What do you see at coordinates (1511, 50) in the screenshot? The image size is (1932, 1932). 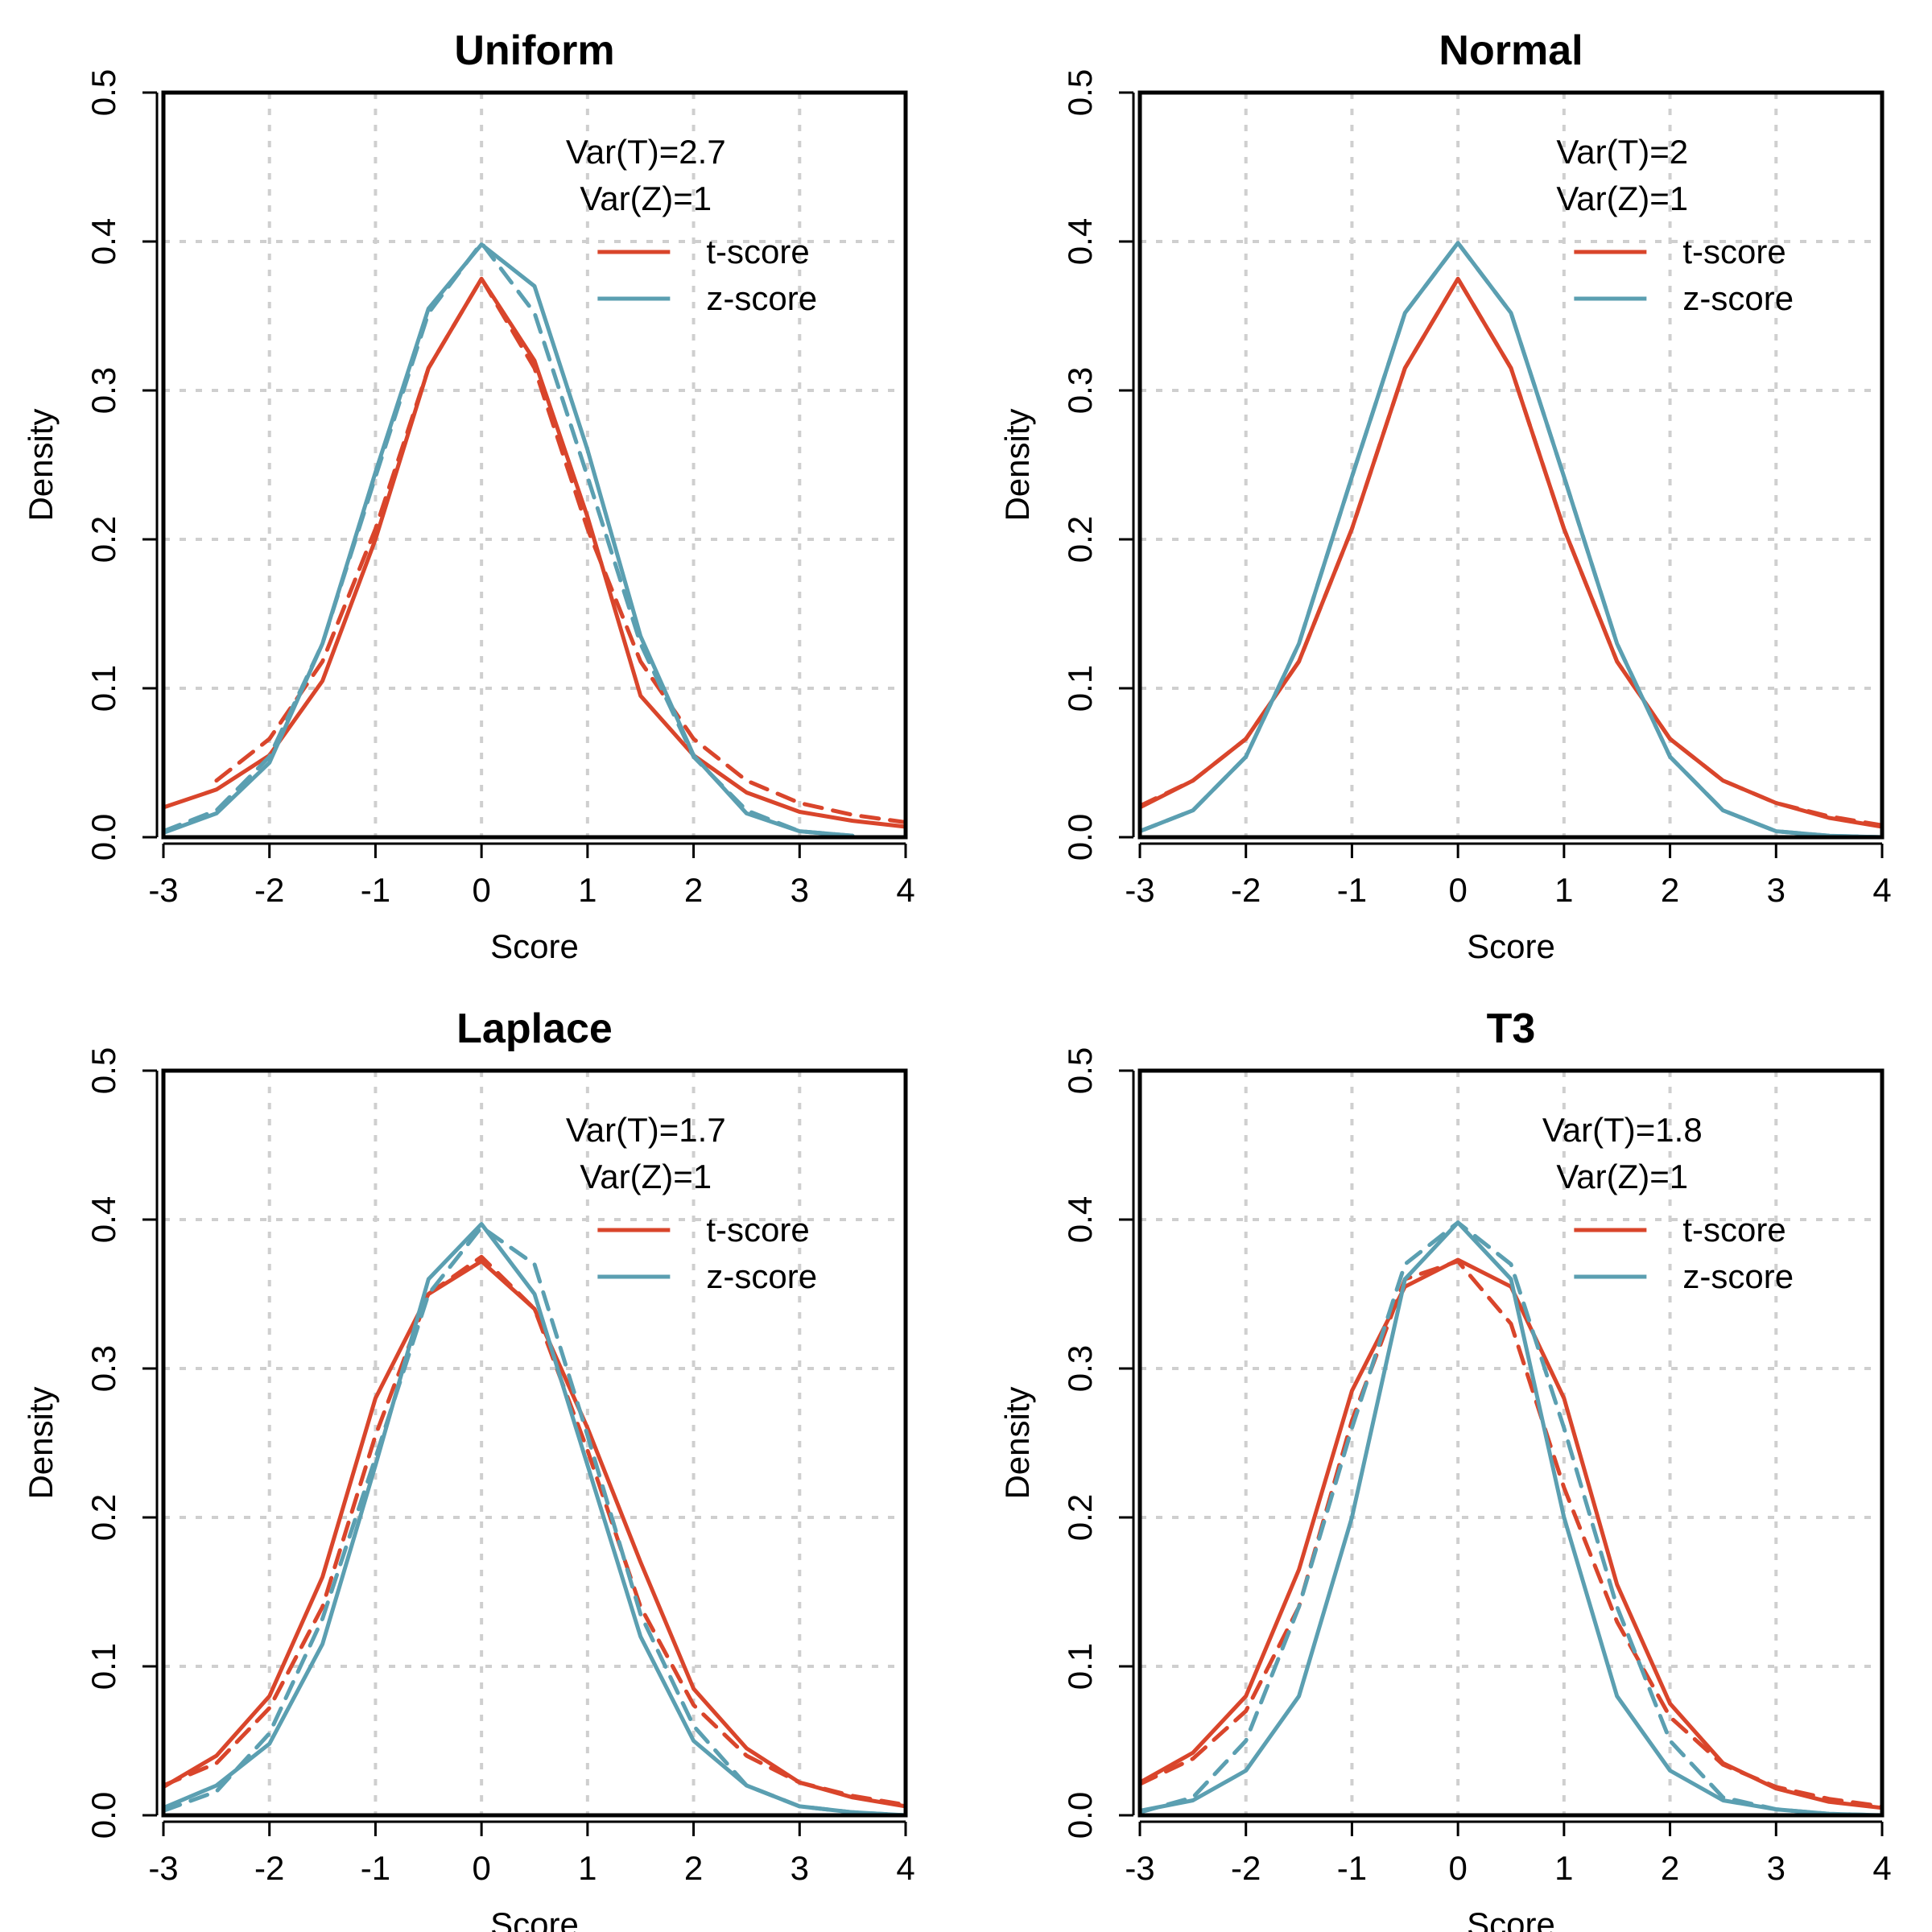 I see `chart-title: Normal` at bounding box center [1511, 50].